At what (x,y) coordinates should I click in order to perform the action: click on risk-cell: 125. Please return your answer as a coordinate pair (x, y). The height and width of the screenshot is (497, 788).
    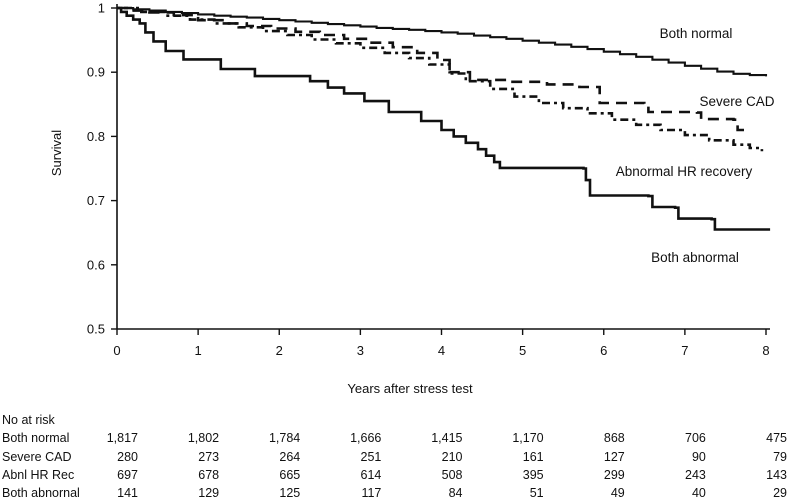
    Looking at the image, I should click on (290, 491).